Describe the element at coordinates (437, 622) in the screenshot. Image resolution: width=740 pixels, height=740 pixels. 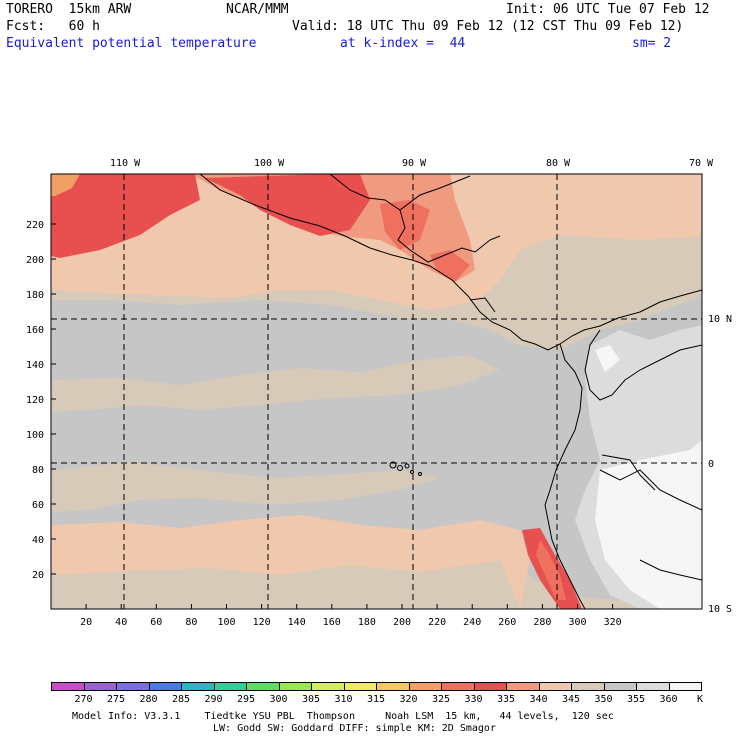
I see `x-tick-label: 220` at that location.